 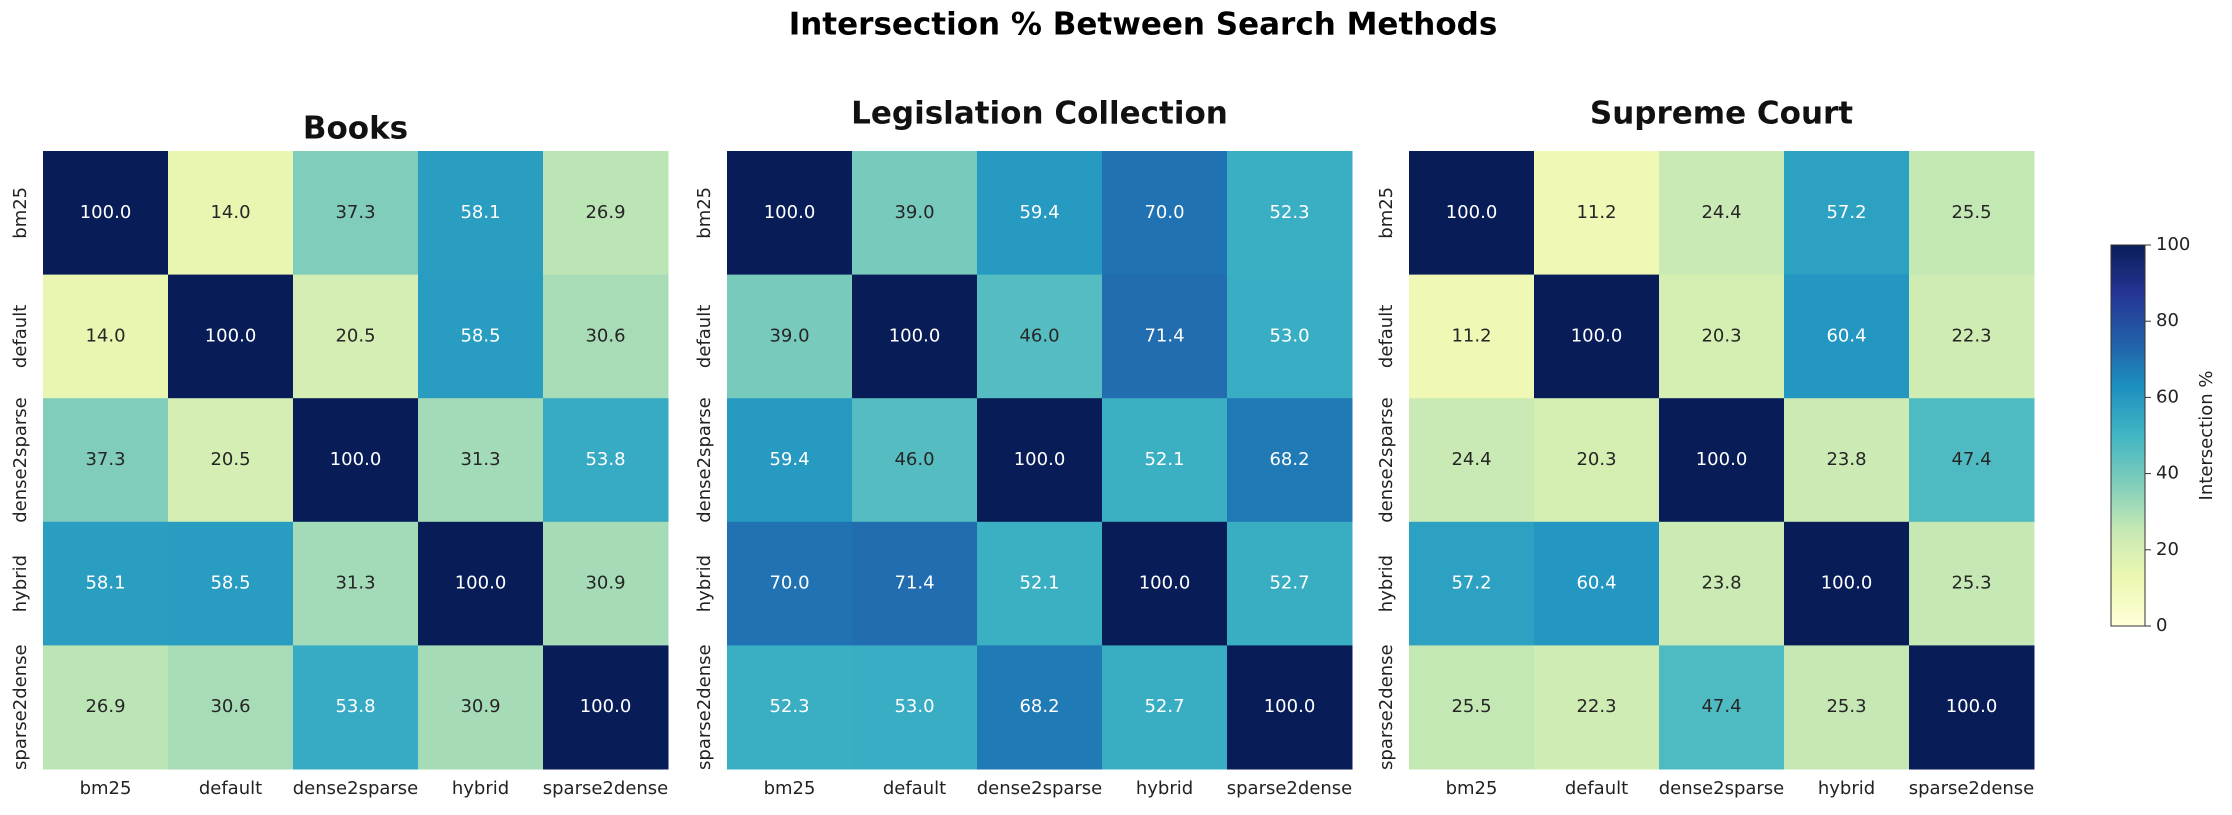 I want to click on colorbar-tick-label: 60, so click(x=2167, y=396).